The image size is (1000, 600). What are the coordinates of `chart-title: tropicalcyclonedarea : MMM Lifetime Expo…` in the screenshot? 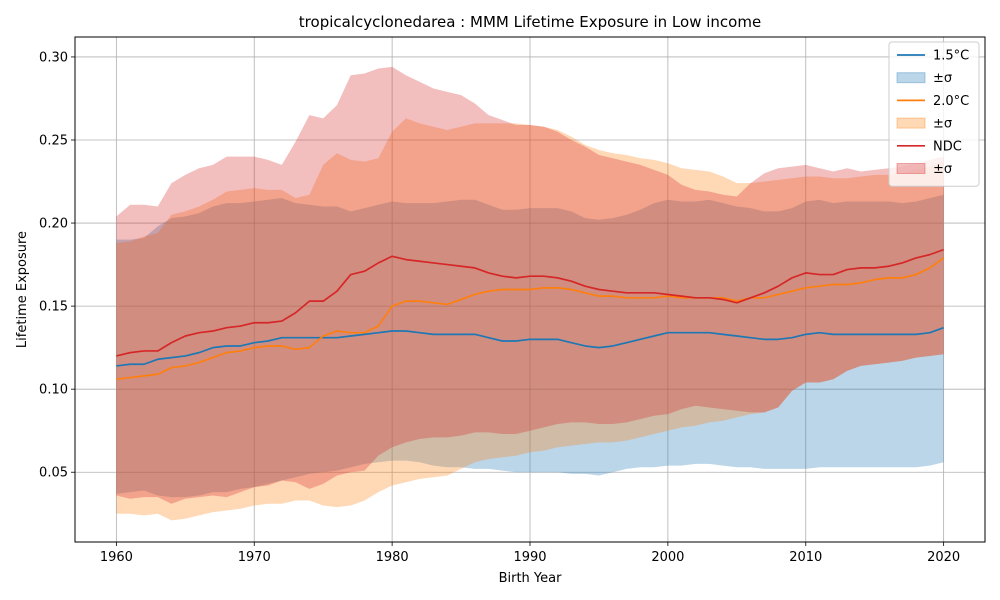 It's located at (530, 22).